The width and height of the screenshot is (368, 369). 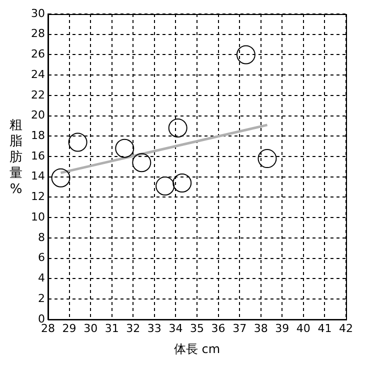 What do you see at coordinates (37, 33) in the screenshot?
I see `y-tick-label: 28` at bounding box center [37, 33].